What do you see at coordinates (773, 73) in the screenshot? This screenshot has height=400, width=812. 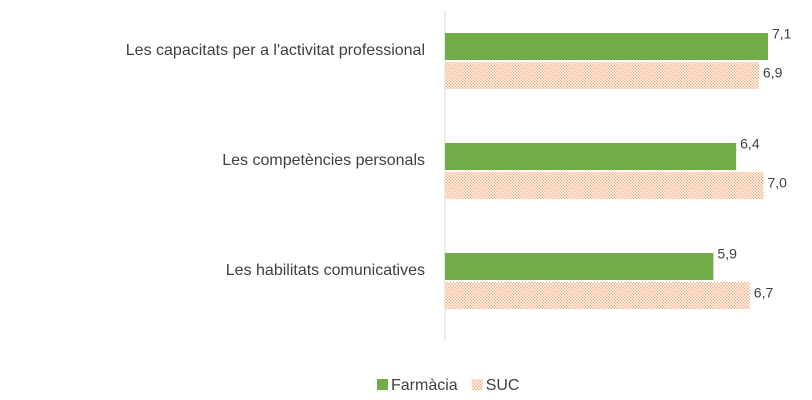 I see `value-label: 6,9` at bounding box center [773, 73].